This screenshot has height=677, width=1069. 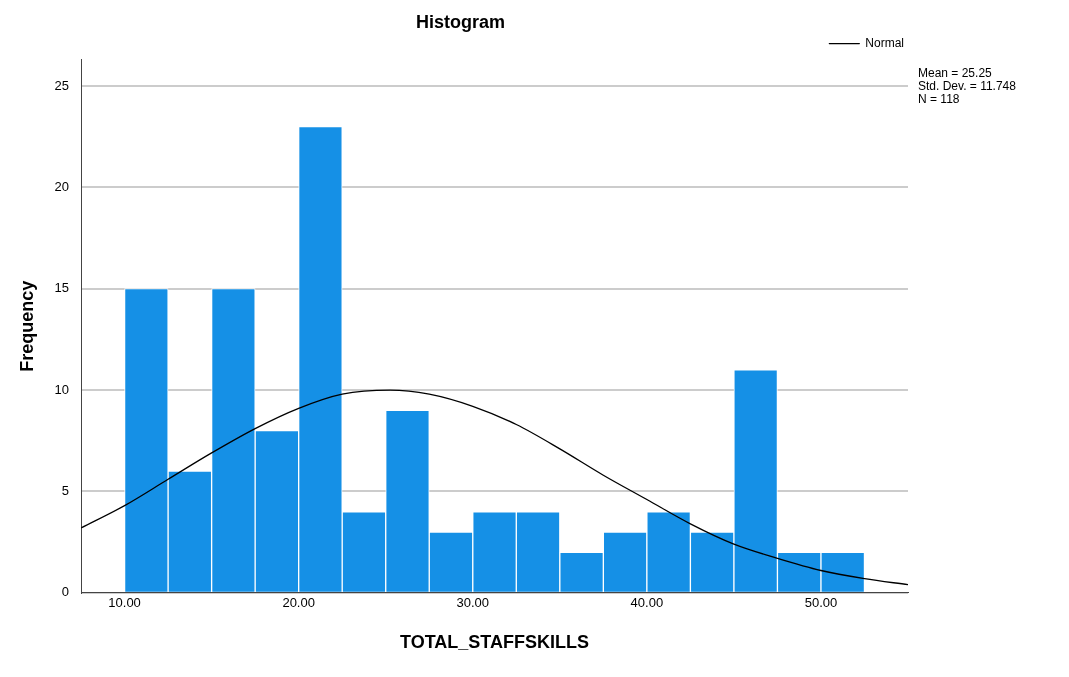 I want to click on y-tick-label: 5, so click(x=65, y=491).